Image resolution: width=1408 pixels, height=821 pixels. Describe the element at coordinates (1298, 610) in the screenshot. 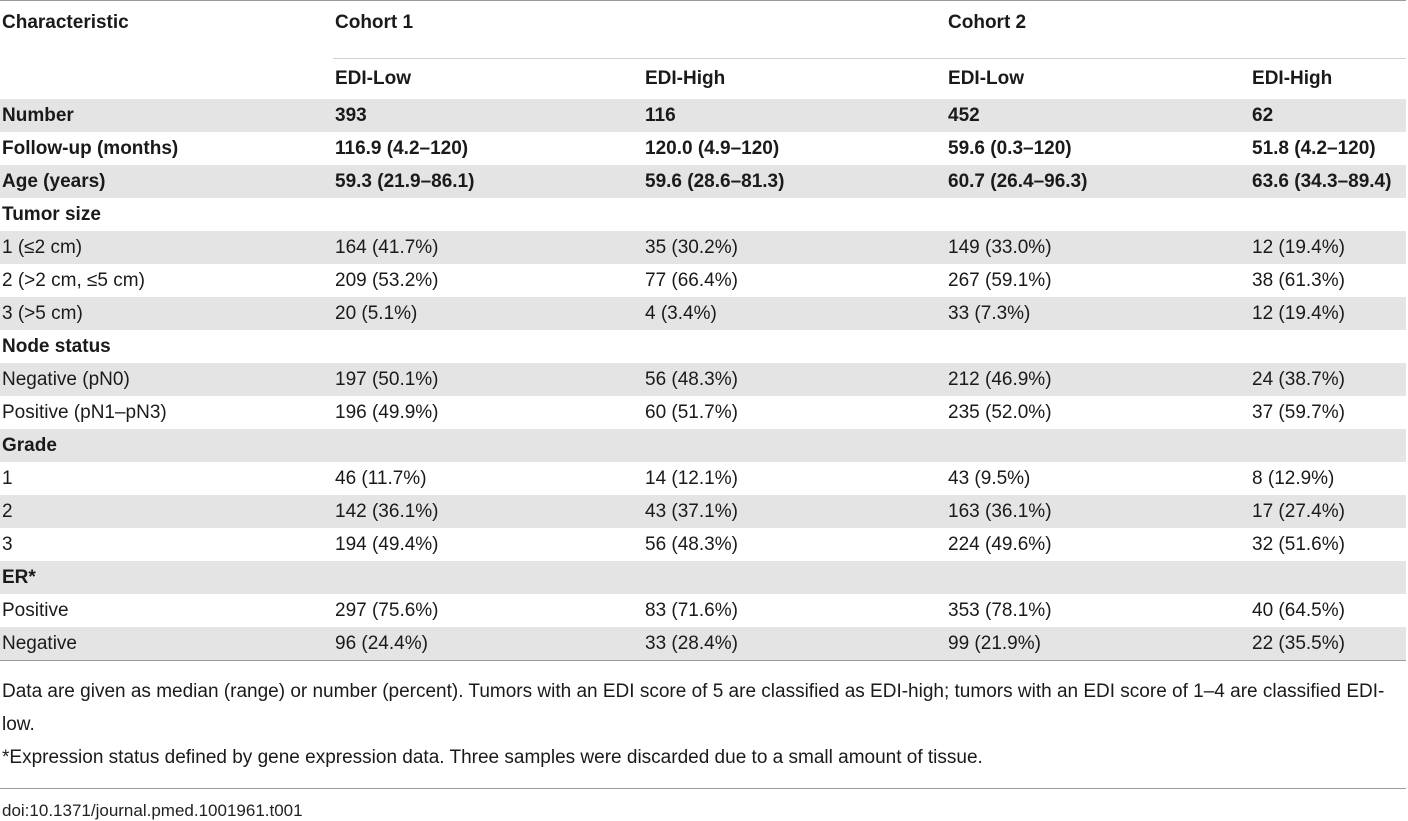

I see `table-cell: 40 (64.5%)` at that location.